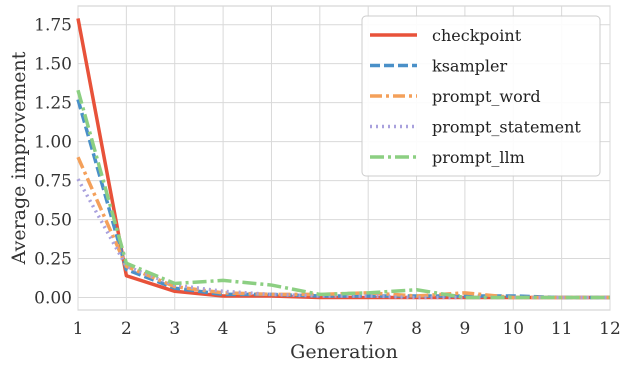 This screenshot has height=365, width=621. What do you see at coordinates (513, 329) in the screenshot?
I see `x-tick-label: 10` at bounding box center [513, 329].